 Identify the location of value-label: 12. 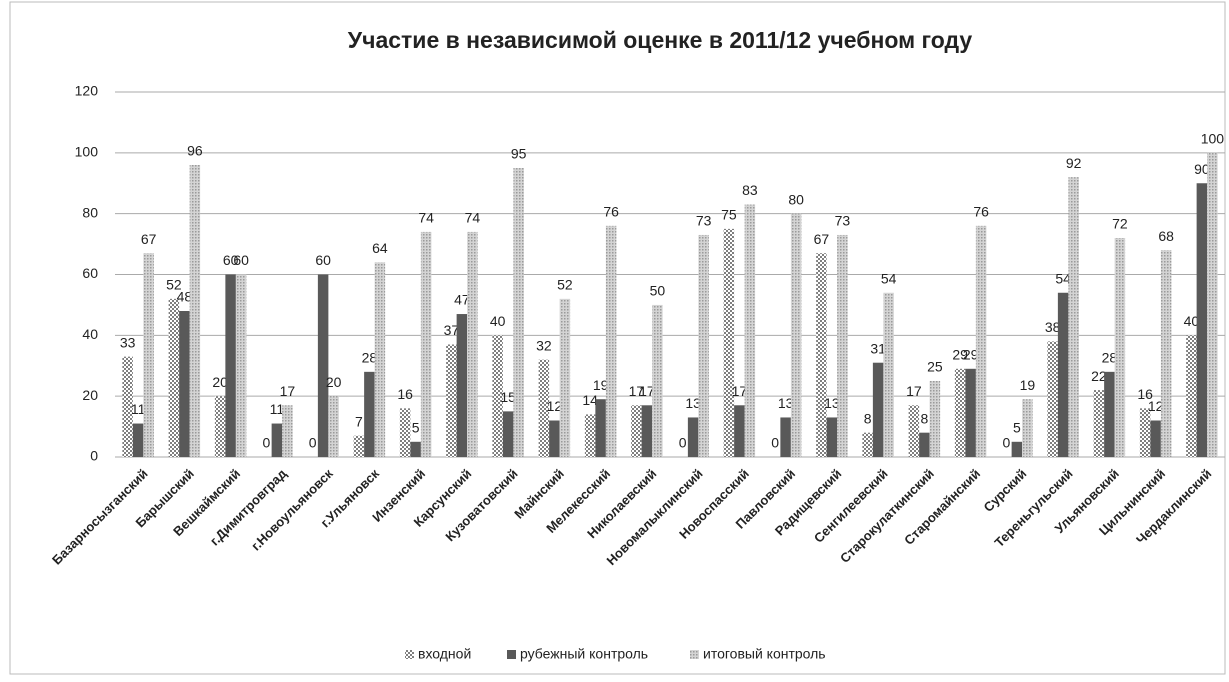
(555, 406).